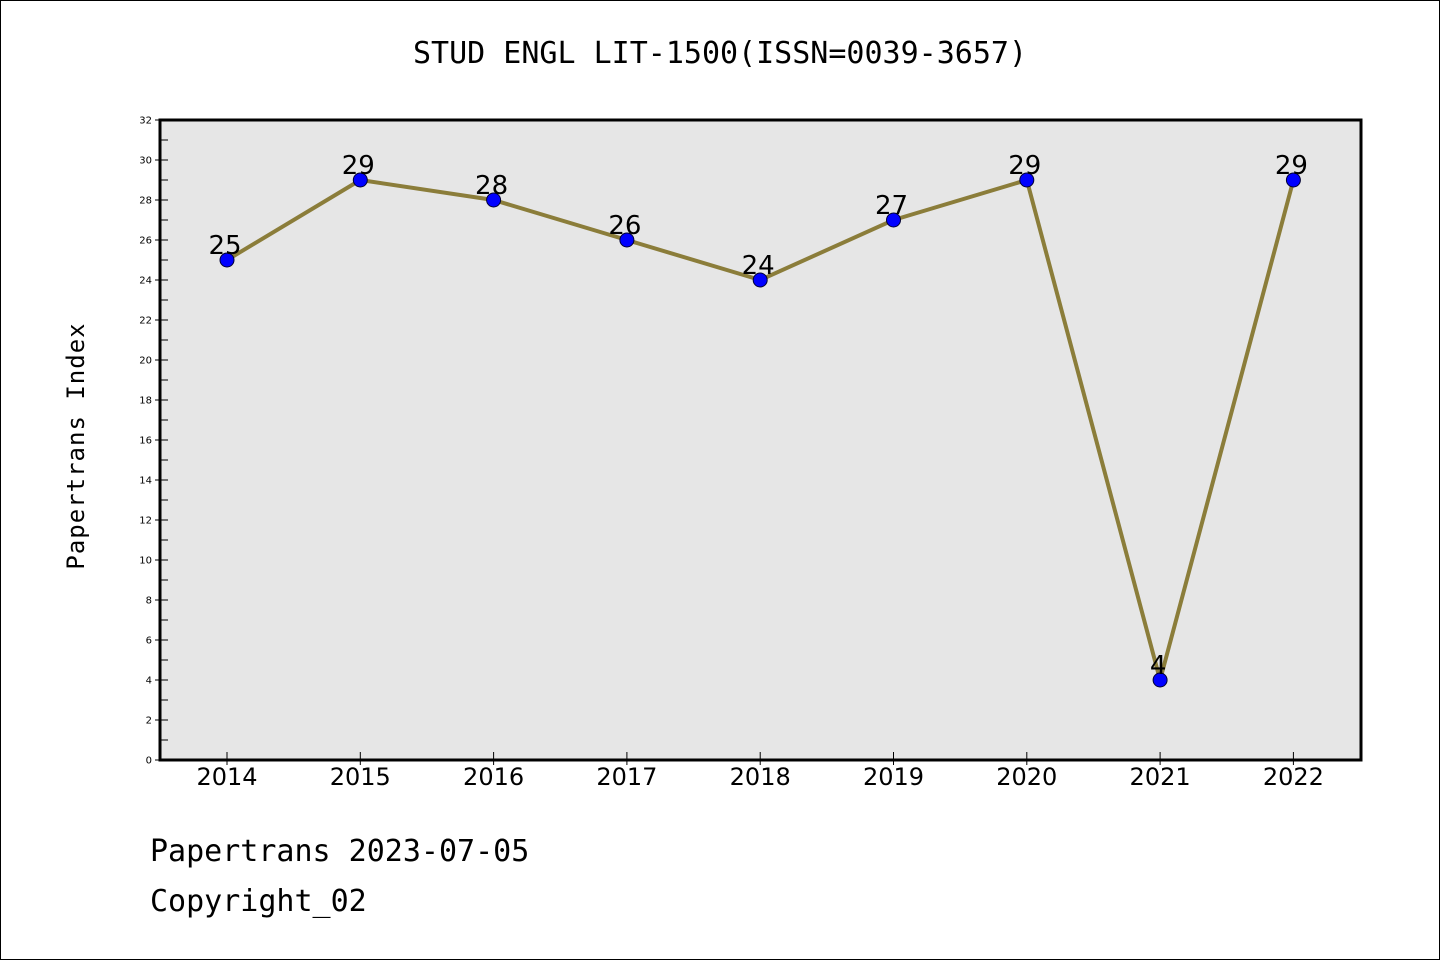 This screenshot has width=1440, height=960. I want to click on x-tick-label: 2018, so click(760, 777).